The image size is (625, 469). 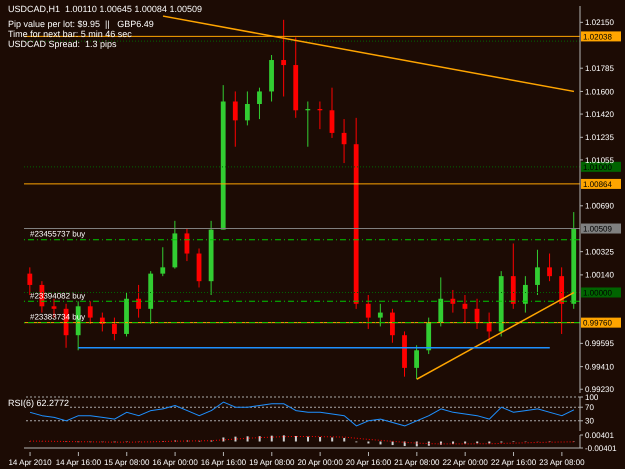 I want to click on y-tick-label: 0.99410, so click(x=599, y=367).